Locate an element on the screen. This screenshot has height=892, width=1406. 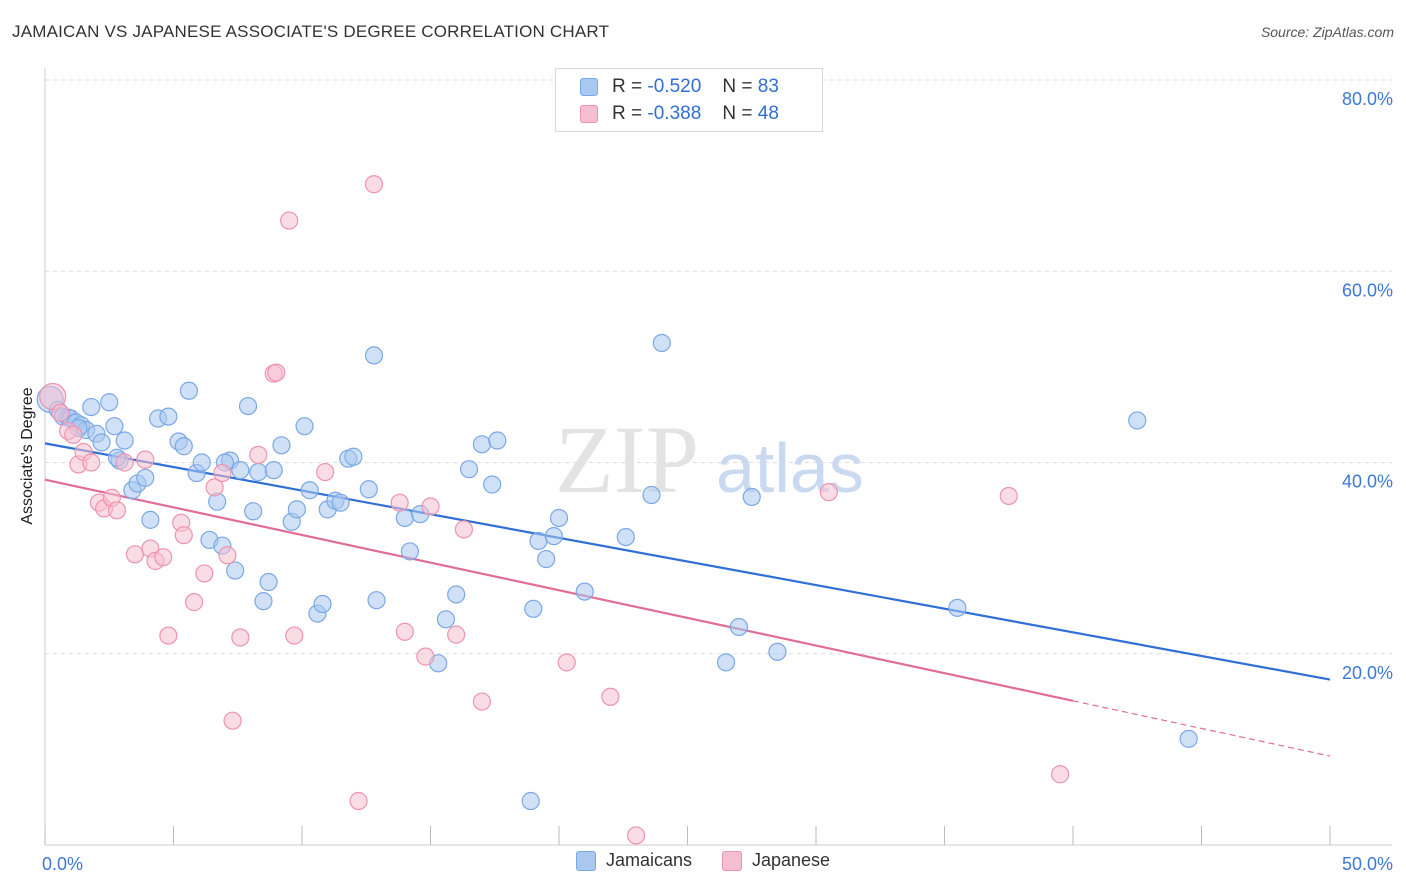
trend-line-extension-japanese is located at coordinates (1201, 728).